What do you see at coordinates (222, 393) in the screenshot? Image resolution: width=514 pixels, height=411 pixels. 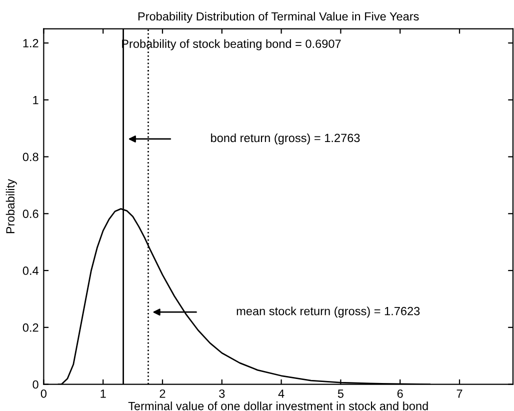 I see `x-tick-label: 3` at bounding box center [222, 393].